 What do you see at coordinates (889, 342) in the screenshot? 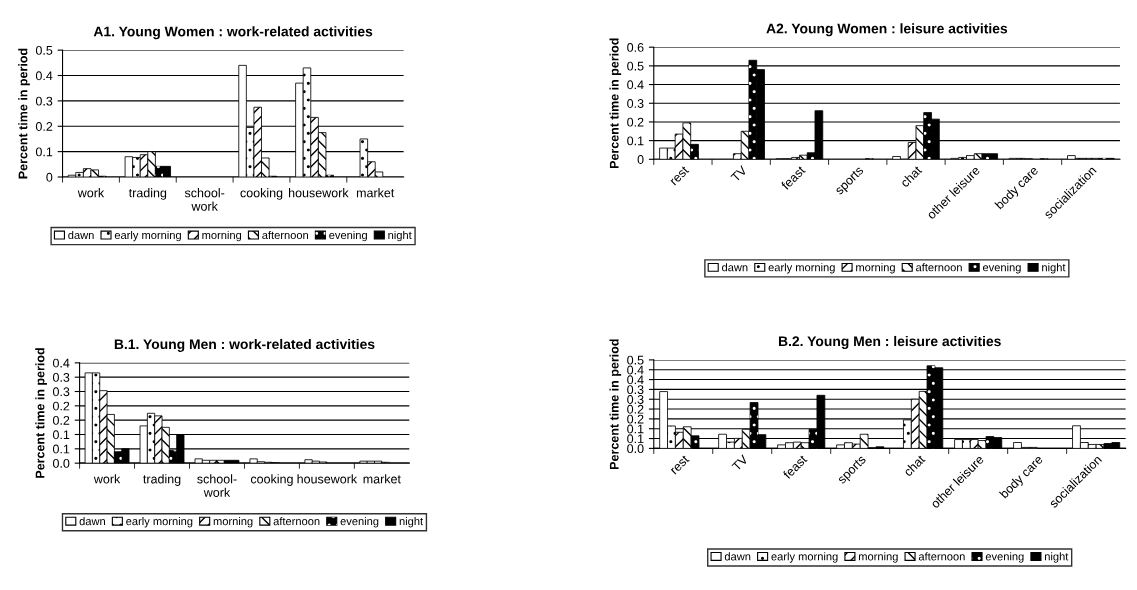
I see `chart-title: B.2. Young Men : leisure activities` at bounding box center [889, 342].